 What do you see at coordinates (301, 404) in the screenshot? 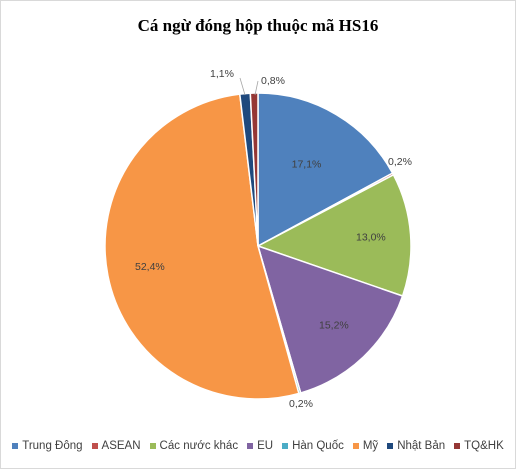
I see `data-label-han-quoc: 0,2%` at bounding box center [301, 404].